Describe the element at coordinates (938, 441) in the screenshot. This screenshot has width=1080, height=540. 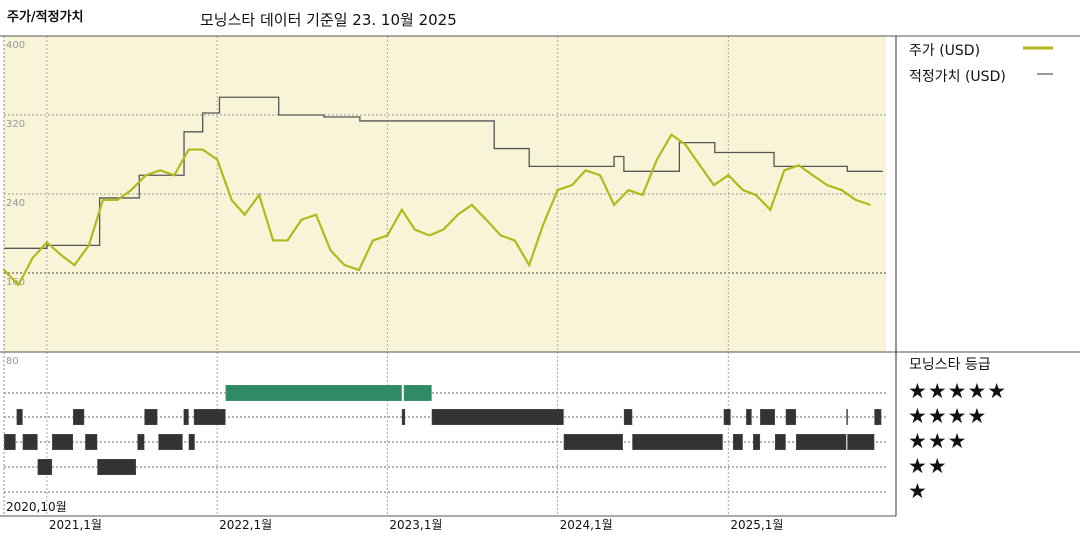
I see `legend-three-stars: ★★★` at that location.